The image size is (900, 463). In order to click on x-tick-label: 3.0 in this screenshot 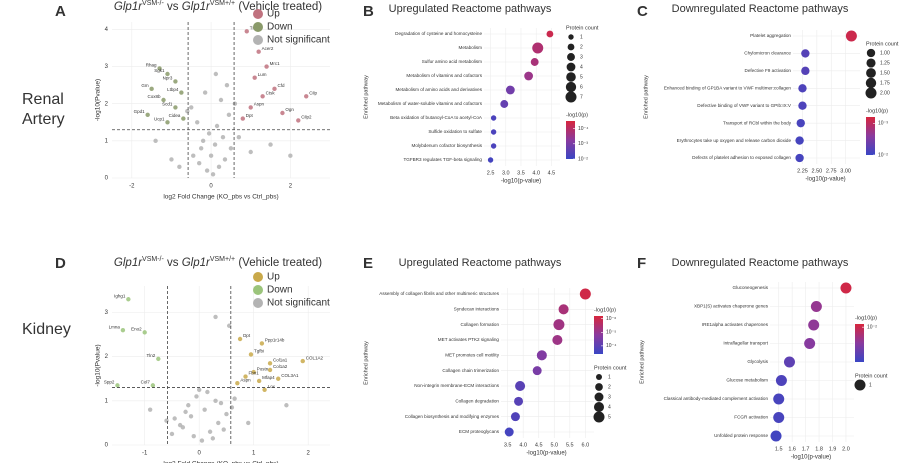, I will do `click(506, 173)`.